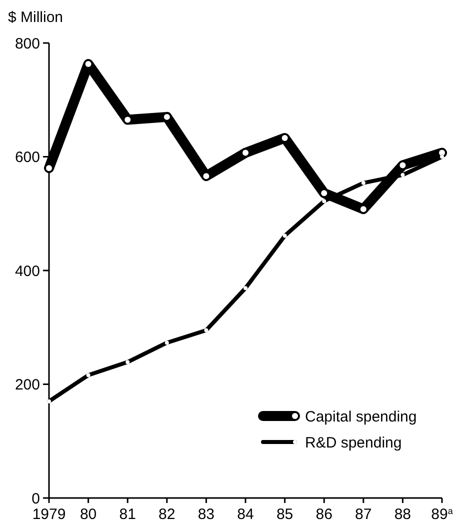 This screenshot has height=527, width=462. I want to click on legend-label: Capital spending, so click(361, 417).